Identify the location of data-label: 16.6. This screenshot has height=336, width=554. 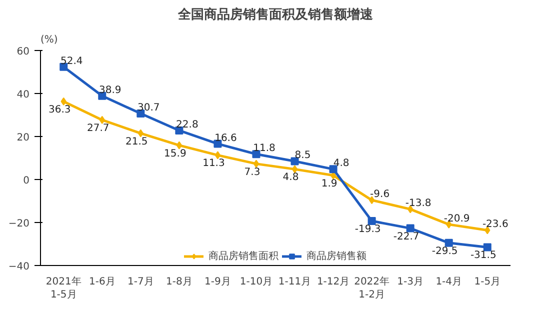
(225, 138).